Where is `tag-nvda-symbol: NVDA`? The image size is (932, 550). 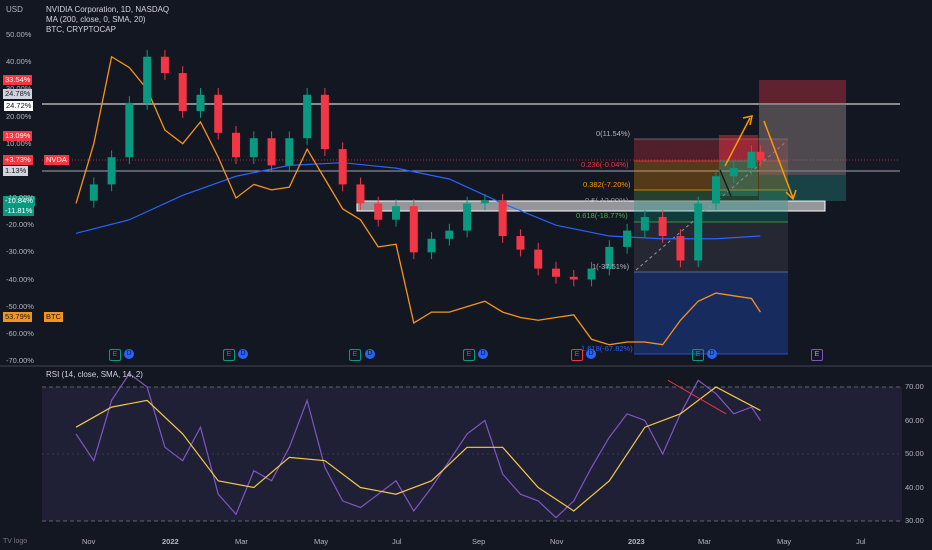 tag-nvda-symbol: NVDA is located at coordinates (56, 160).